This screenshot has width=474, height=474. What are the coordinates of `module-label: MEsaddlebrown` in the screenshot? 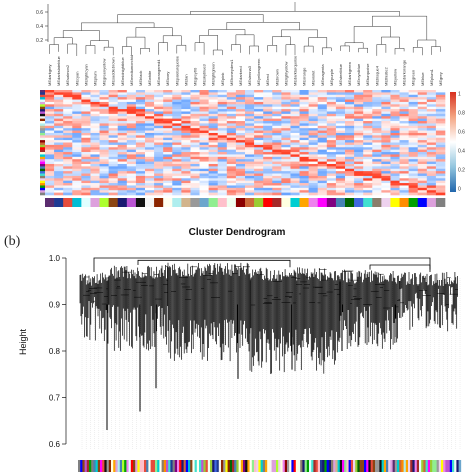 It's located at (113, 71).